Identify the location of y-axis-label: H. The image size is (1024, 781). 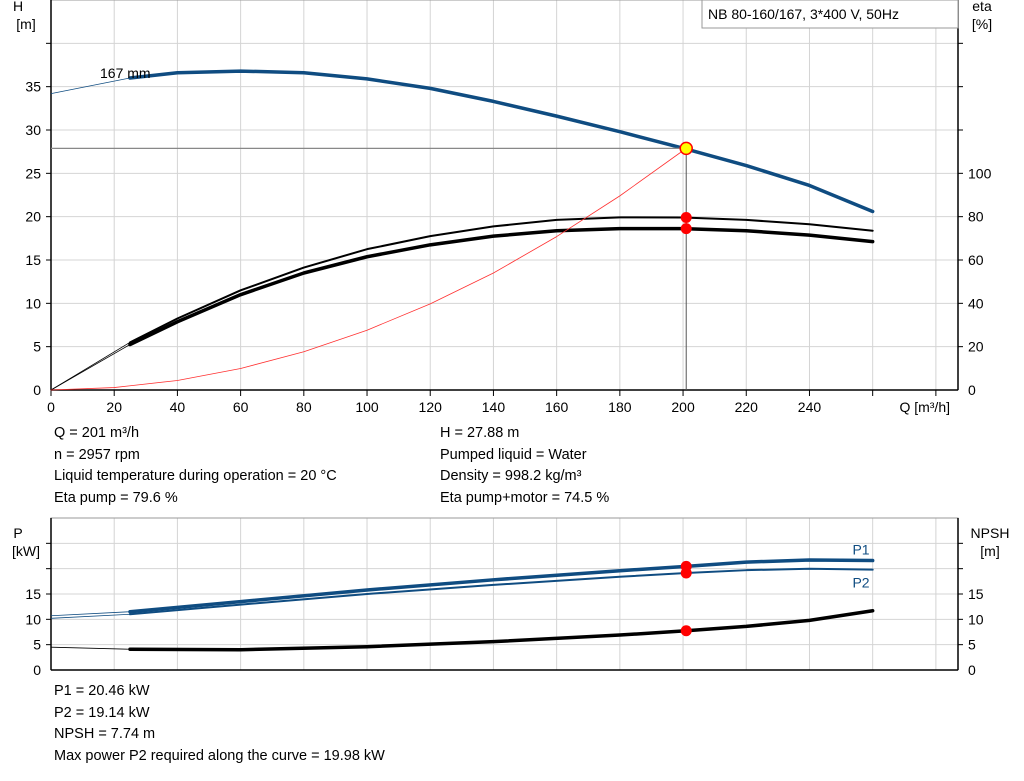
(18, 7).